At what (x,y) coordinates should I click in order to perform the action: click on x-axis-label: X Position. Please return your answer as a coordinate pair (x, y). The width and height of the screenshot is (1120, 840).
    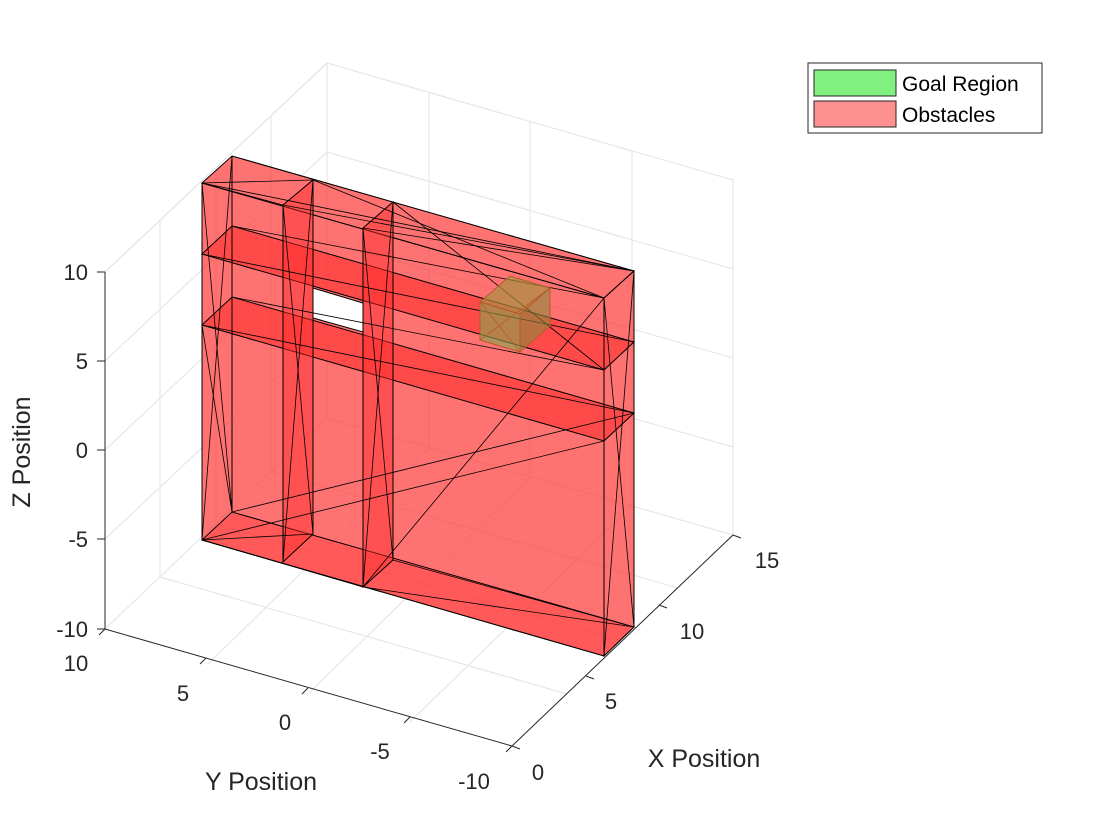
    Looking at the image, I should click on (704, 759).